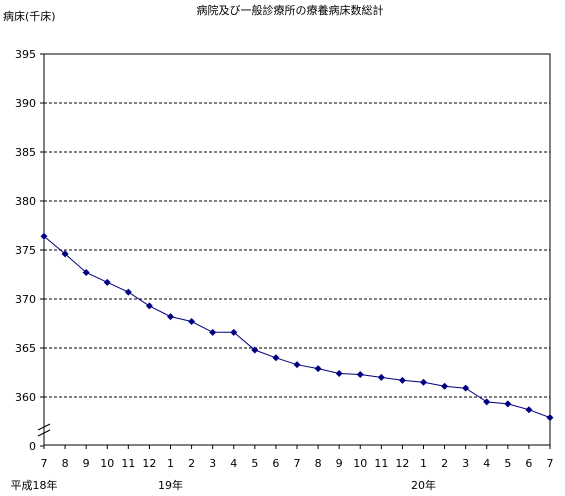 Image resolution: width=565 pixels, height=496 pixels. I want to click on y-tick-label: 375, so click(25, 250).